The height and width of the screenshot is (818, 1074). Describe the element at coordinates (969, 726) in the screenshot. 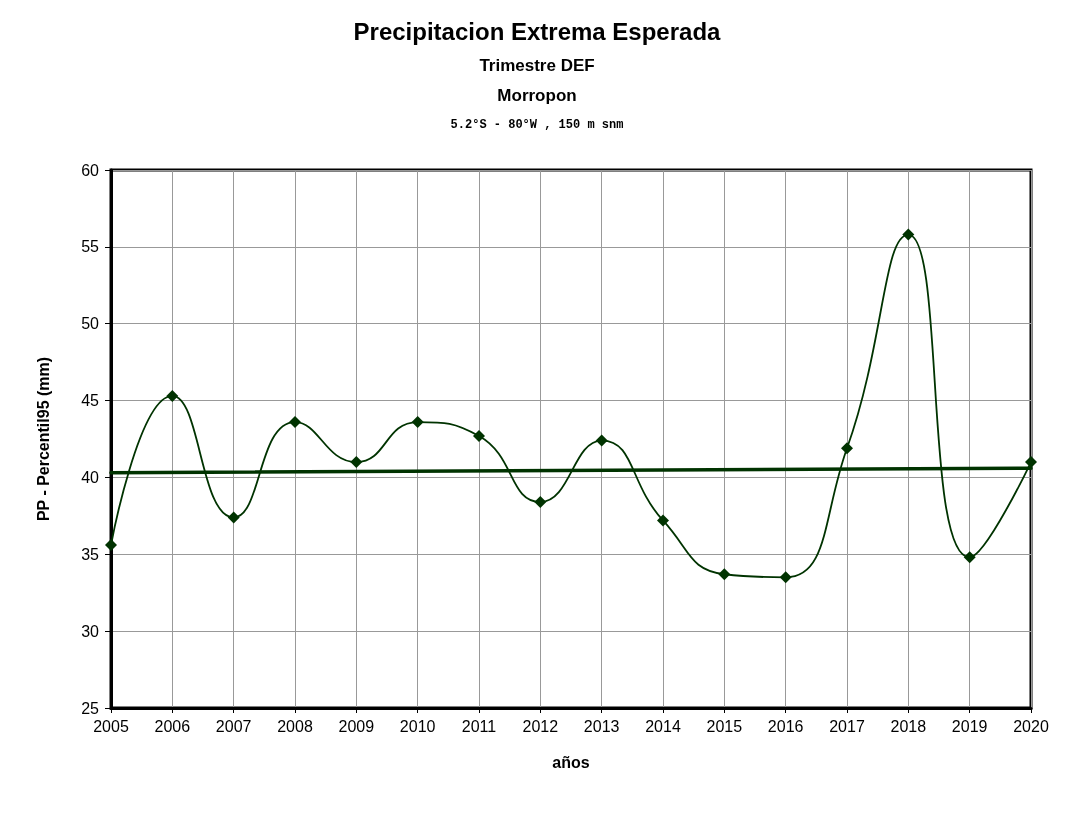

I see `x-tick-label: 2019` at that location.